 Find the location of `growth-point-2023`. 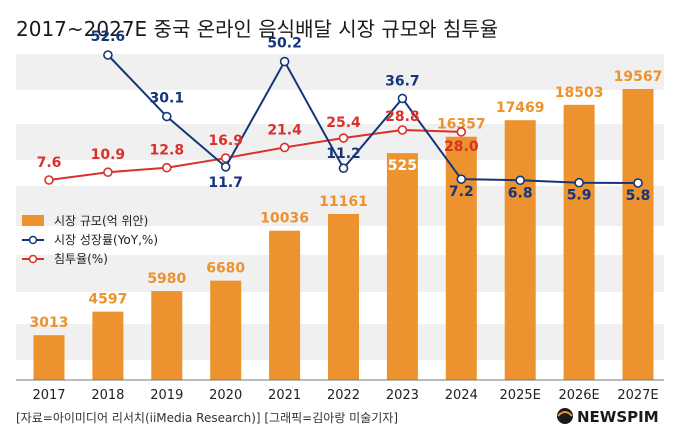

growth-point-2023 is located at coordinates (402, 98).